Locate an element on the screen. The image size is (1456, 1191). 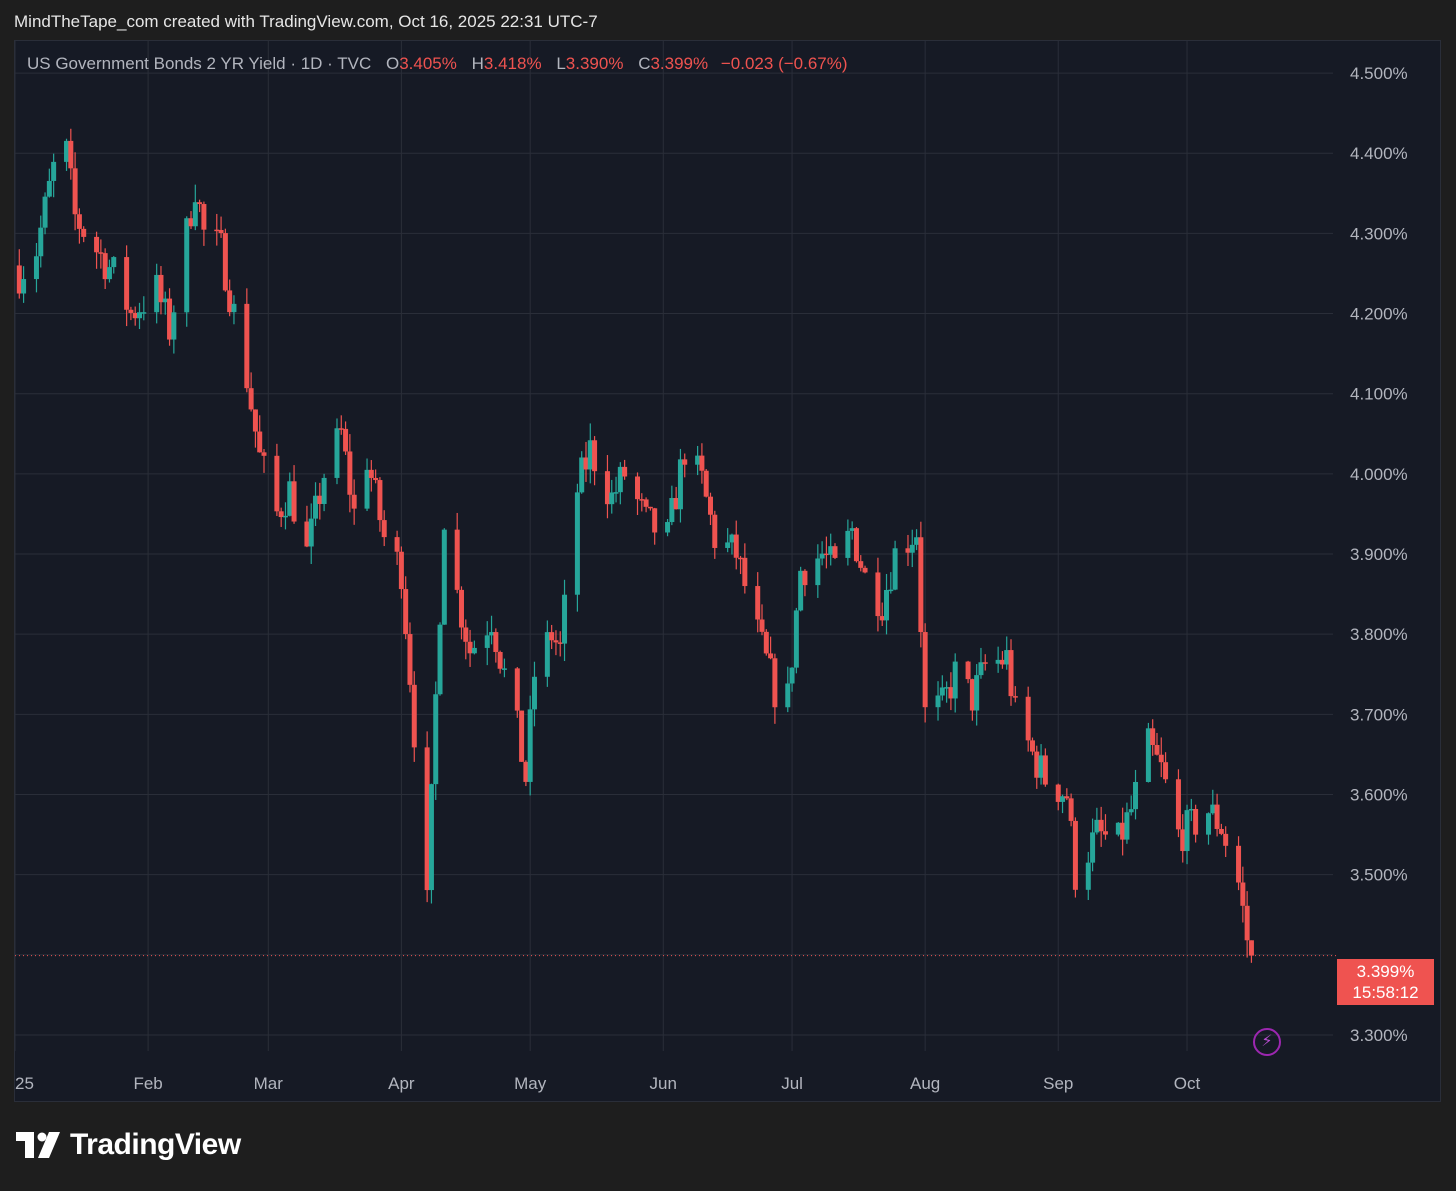
last-price-value: 3.399% is located at coordinates (1385, 971).